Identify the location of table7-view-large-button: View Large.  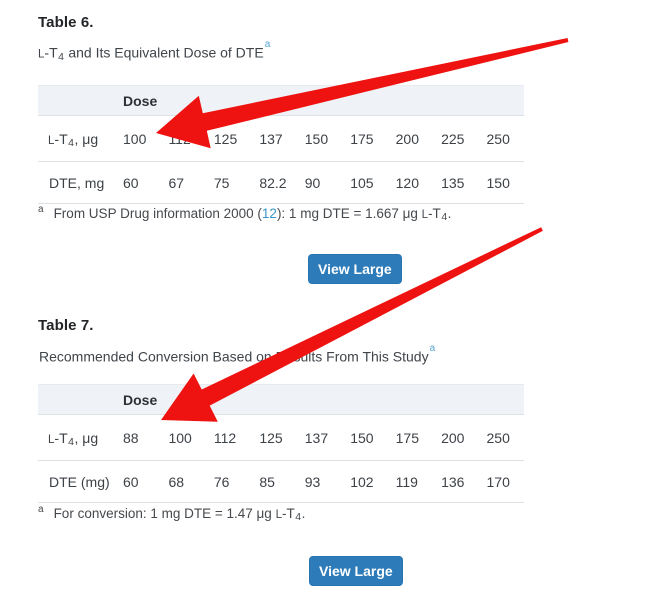
(356, 571).